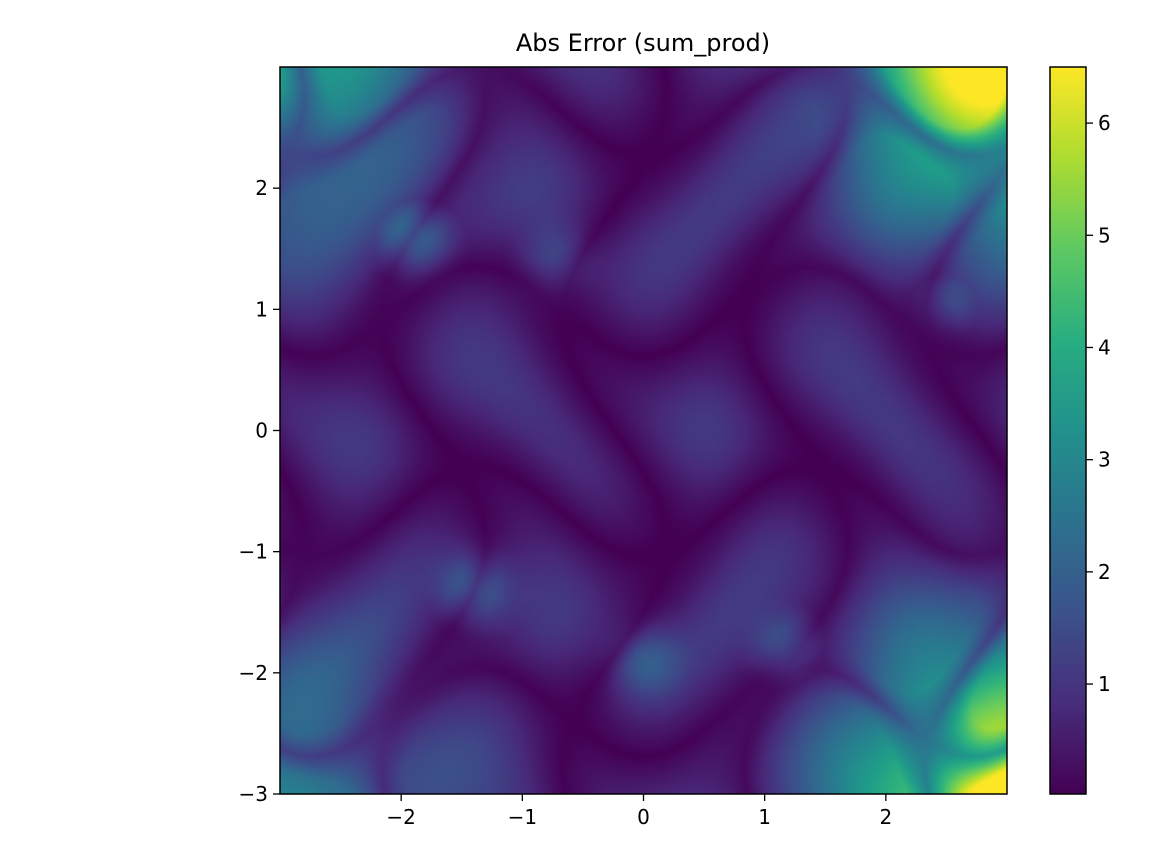 The width and height of the screenshot is (1152, 864). I want to click on colorbar: 1 2 3 4 5 6, so click(1080, 430).